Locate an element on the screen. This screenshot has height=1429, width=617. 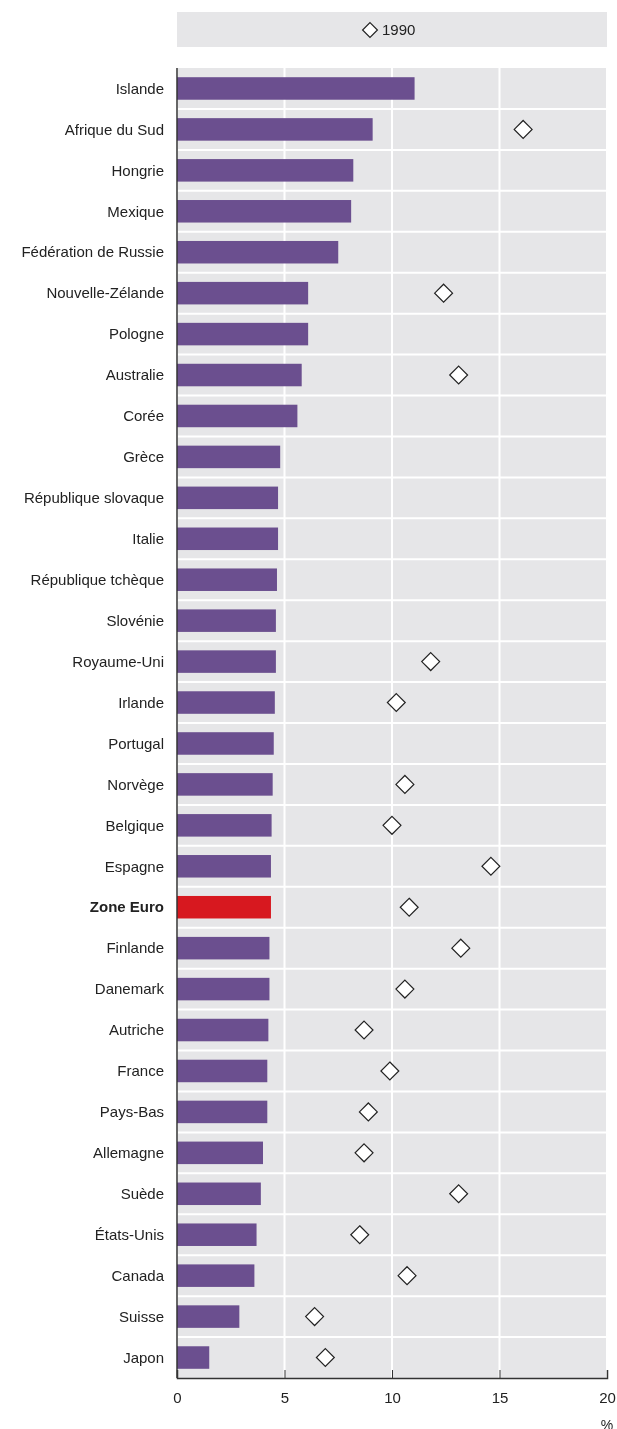
y-tick-label: Corée is located at coordinates (143, 416).